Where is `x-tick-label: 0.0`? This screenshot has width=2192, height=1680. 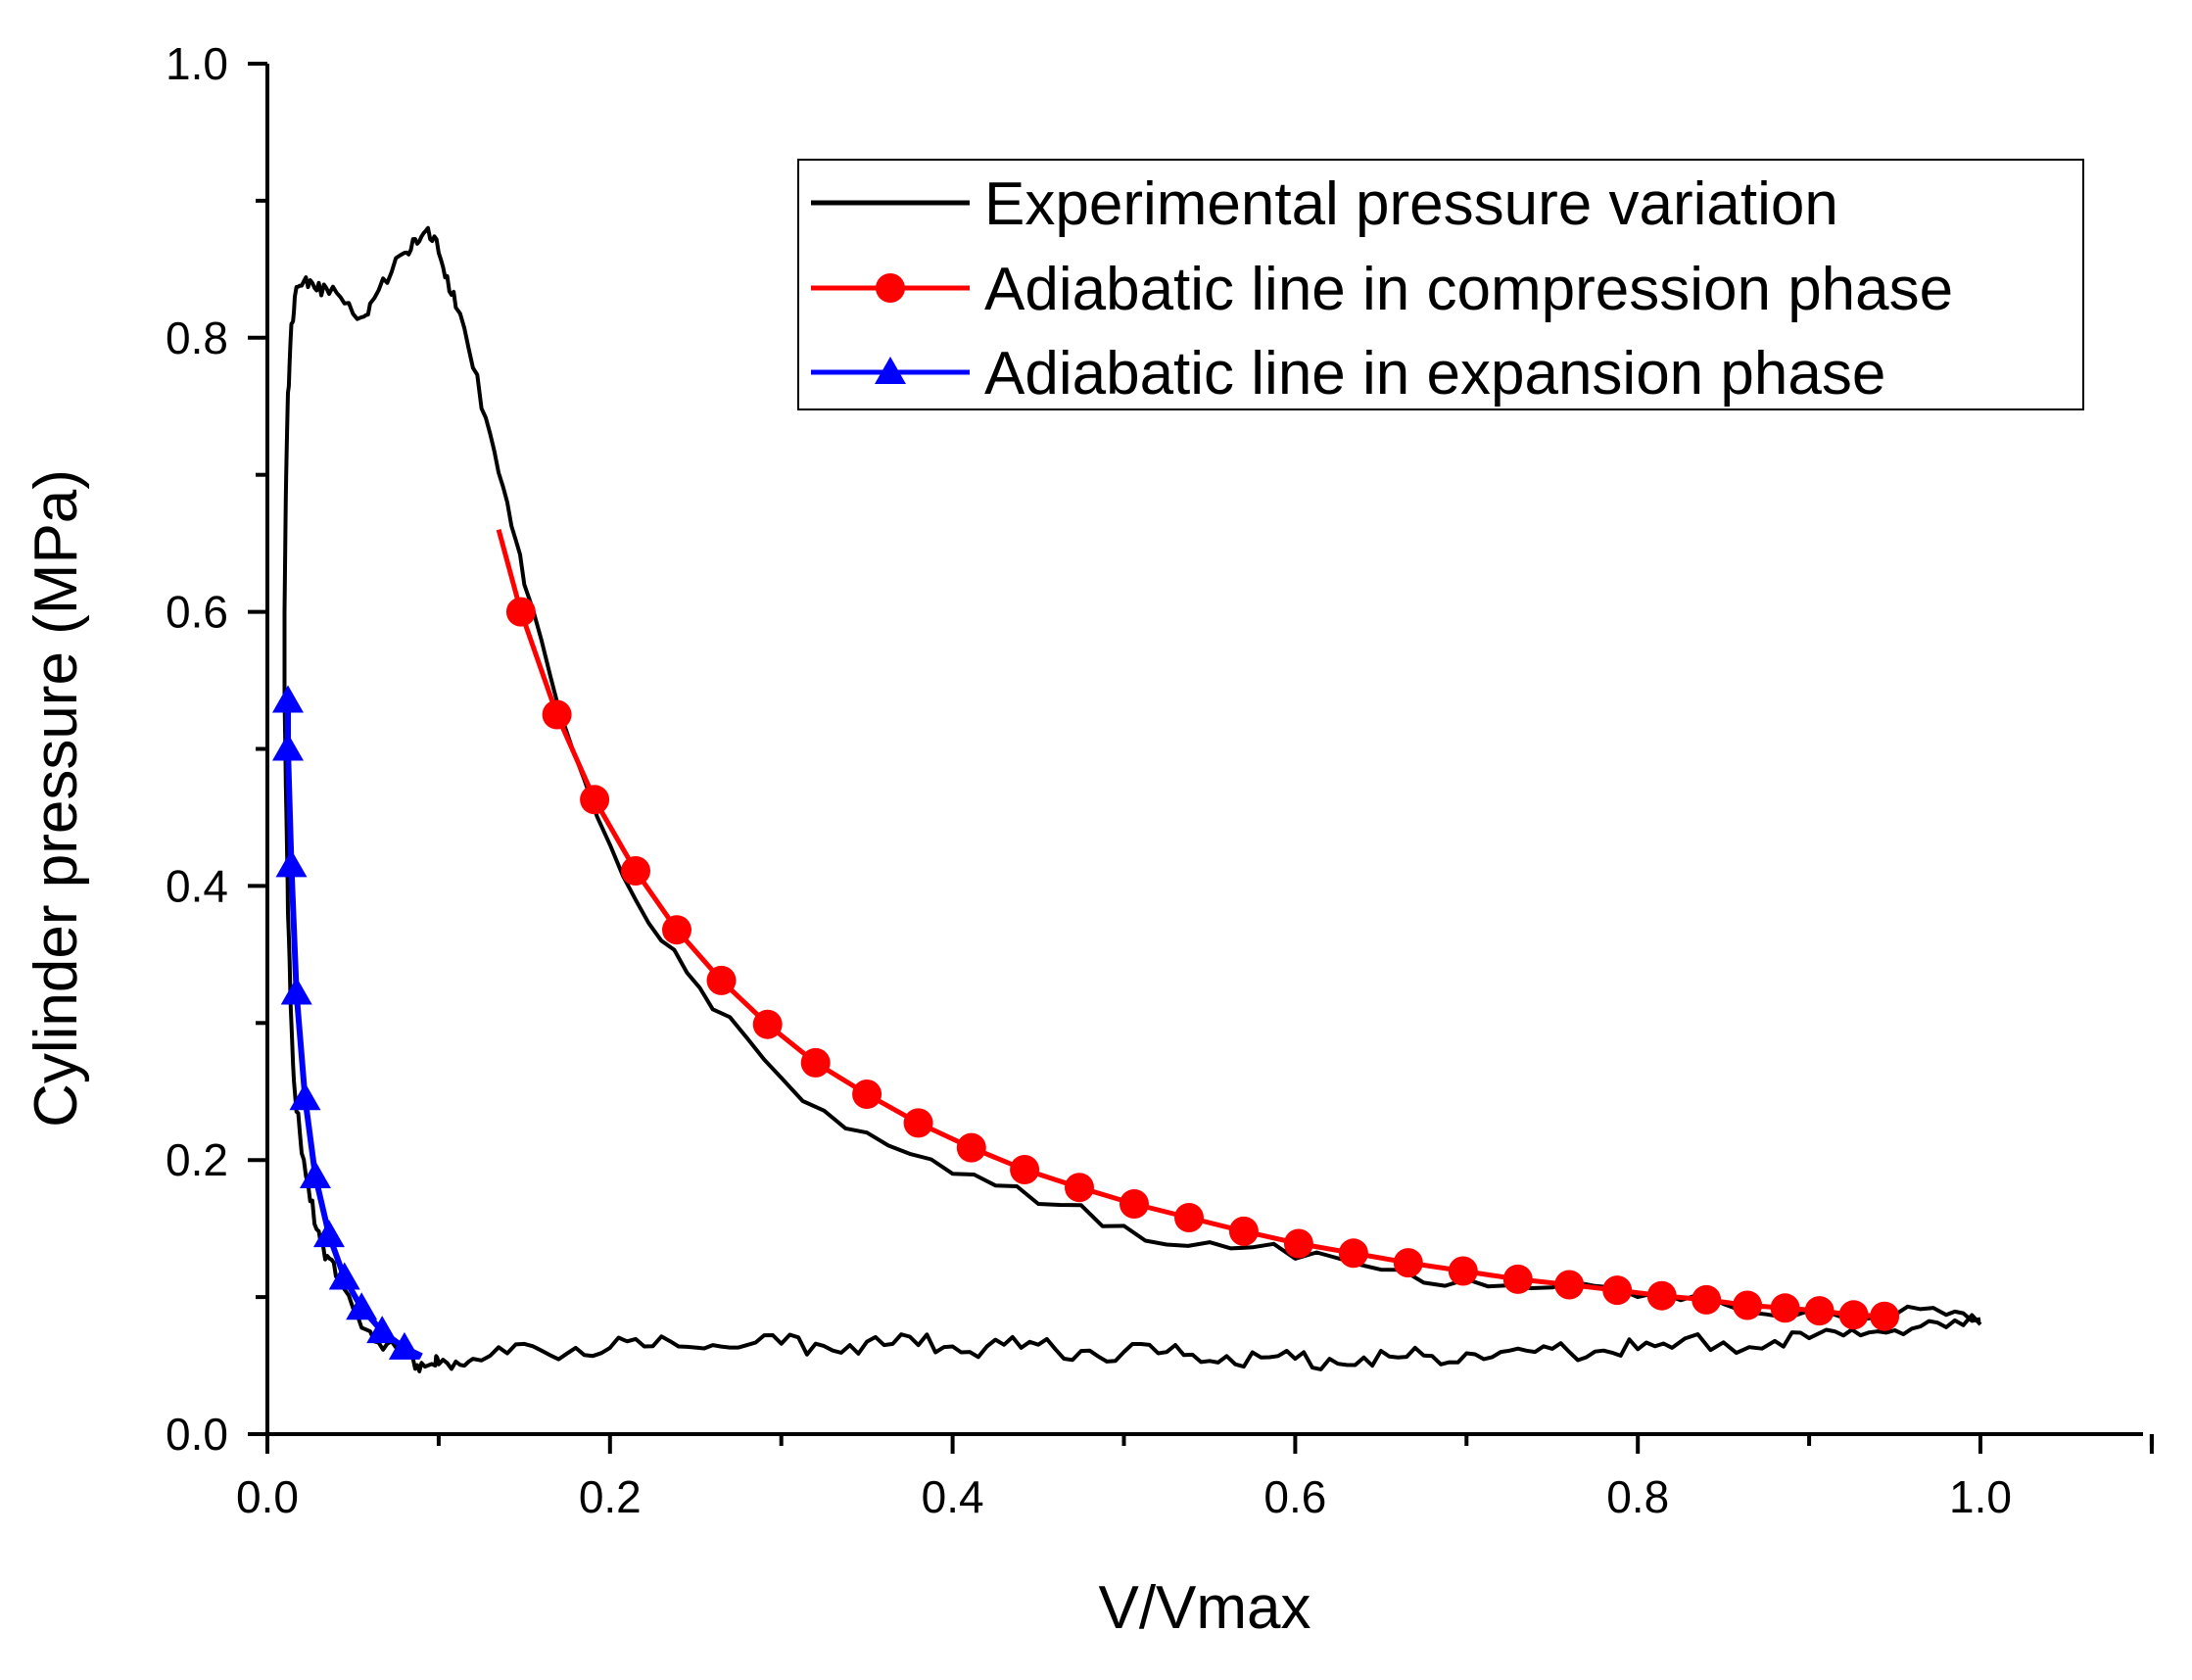 x-tick-label: 0.0 is located at coordinates (267, 1496).